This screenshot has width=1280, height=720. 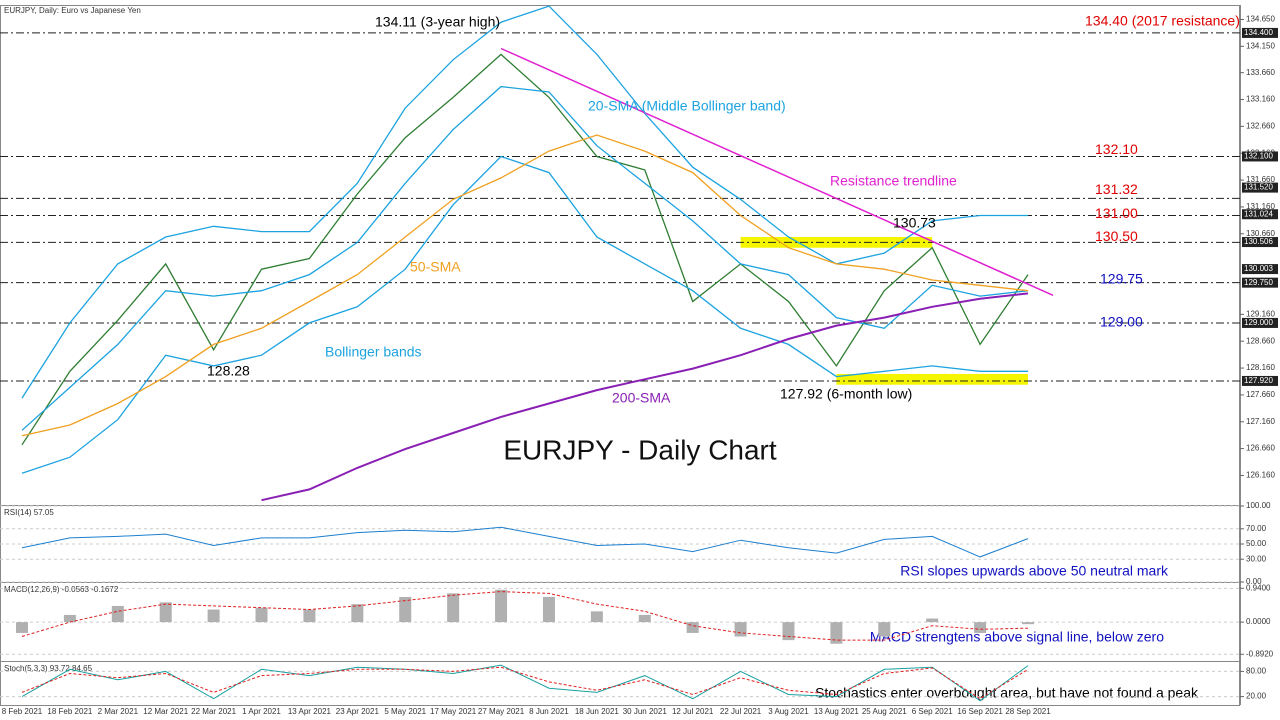 What do you see at coordinates (932, 379) in the screenshot?
I see `zone` at bounding box center [932, 379].